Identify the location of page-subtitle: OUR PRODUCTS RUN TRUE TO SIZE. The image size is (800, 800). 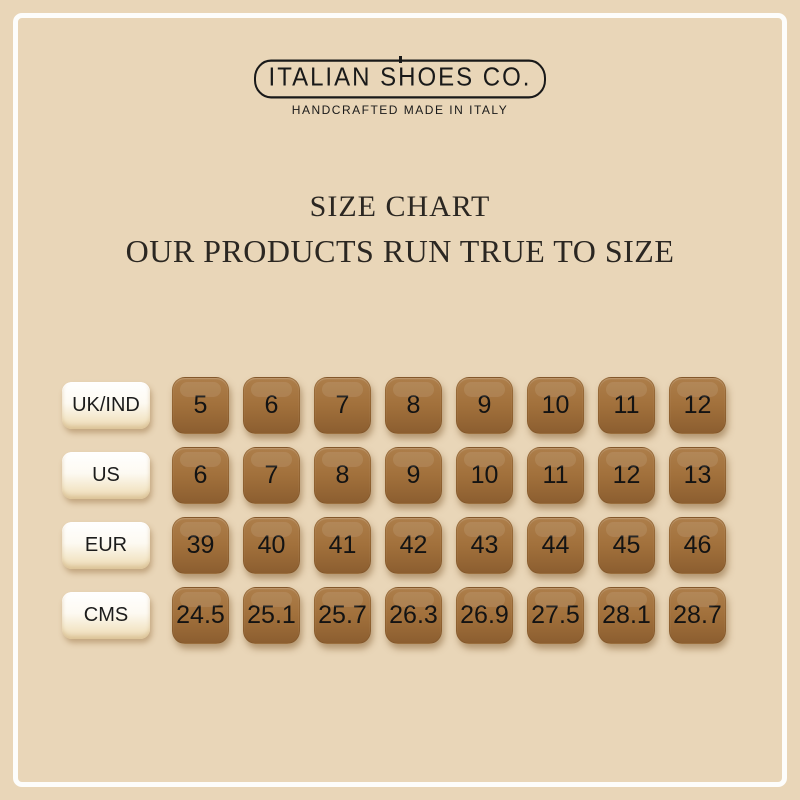
(400, 251).